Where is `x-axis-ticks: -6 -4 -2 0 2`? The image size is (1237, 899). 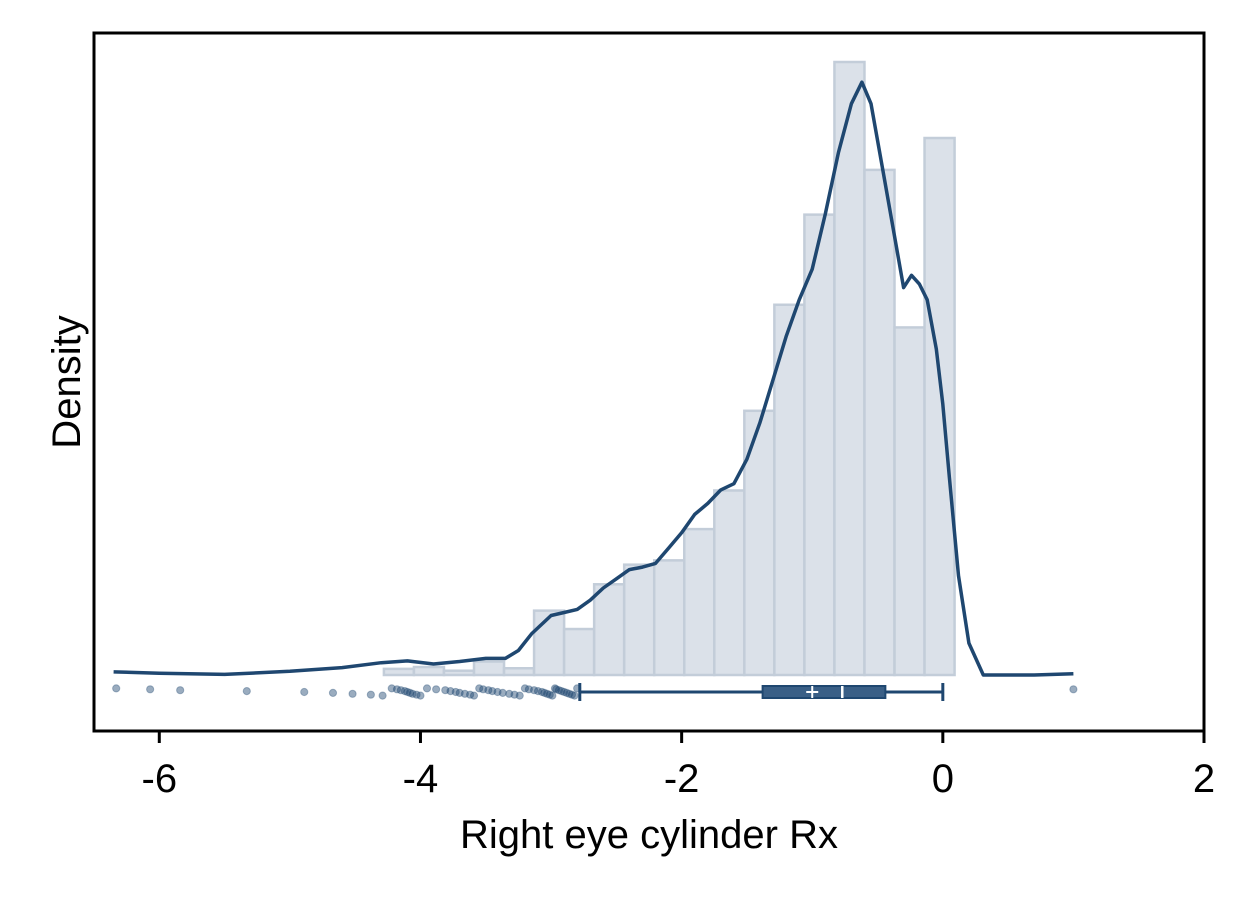 x-axis-ticks: -6 -4 -2 0 2 is located at coordinates (678, 766).